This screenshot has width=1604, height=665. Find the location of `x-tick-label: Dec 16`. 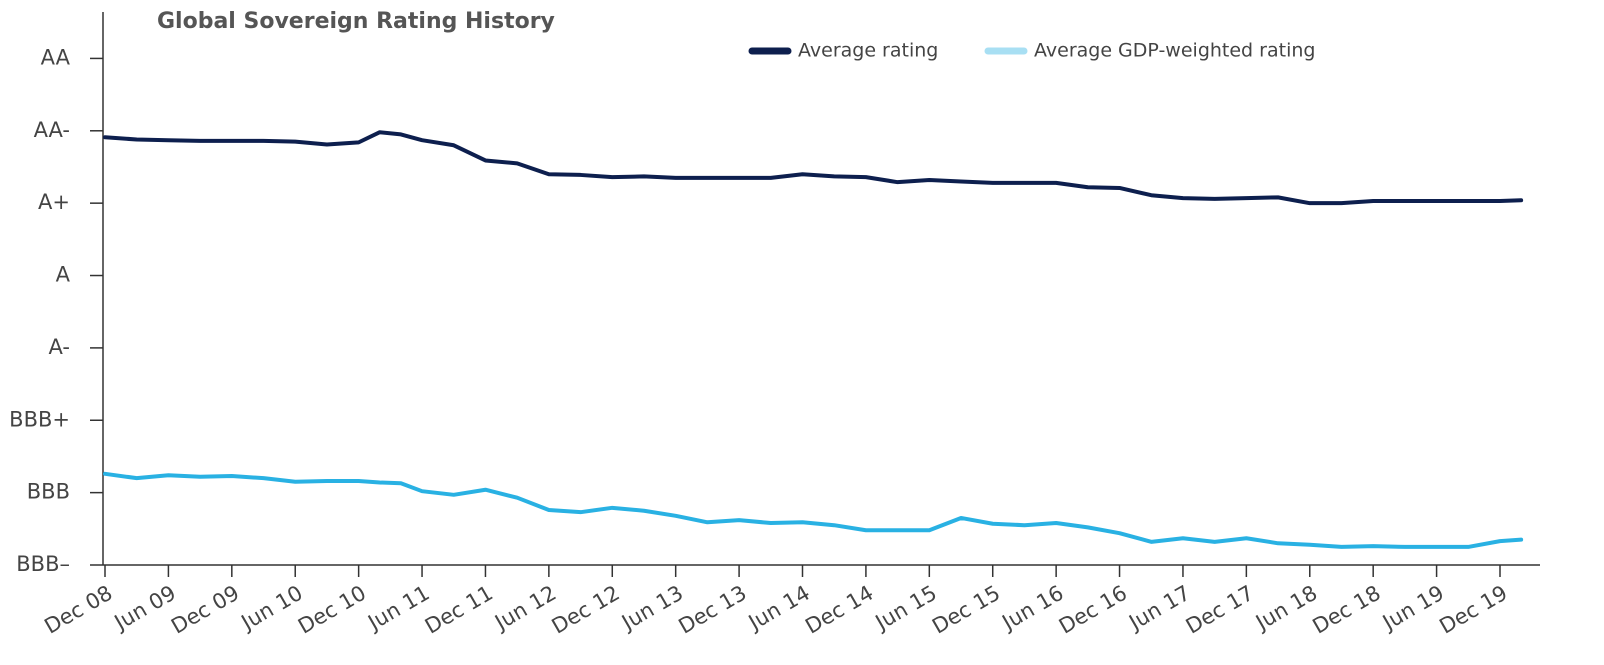

x-tick-label: Dec 16 is located at coordinates (1093, 610).